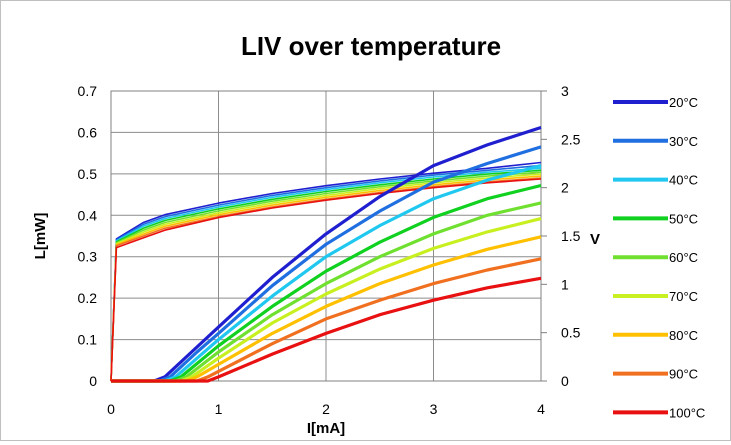  Describe the element at coordinates (595, 239) in the screenshot. I see `y2-axis-label: V` at that location.